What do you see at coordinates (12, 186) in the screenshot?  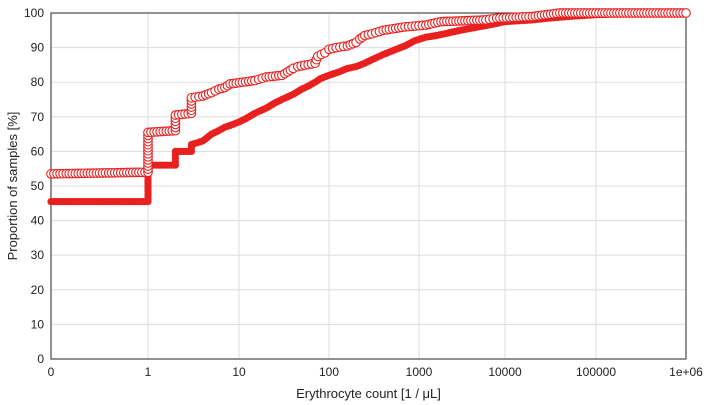 I see `y-axis-title: Proportion of samples [%]` at bounding box center [12, 186].